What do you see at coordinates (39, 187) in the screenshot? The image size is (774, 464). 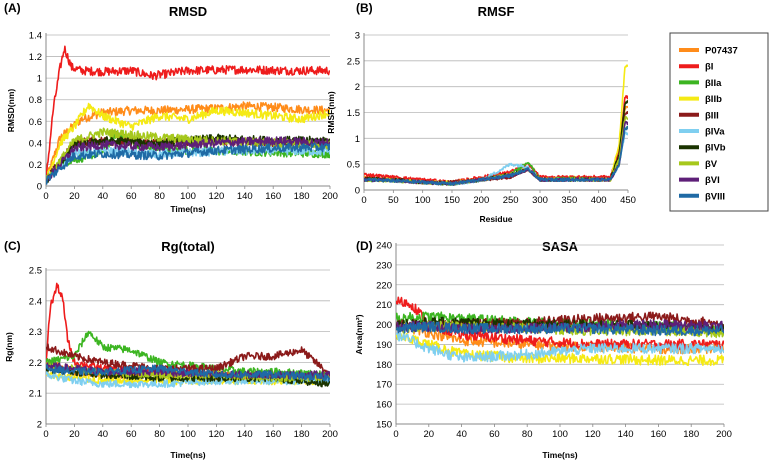 I see `rmsd-ytick-label: 0` at bounding box center [39, 187].